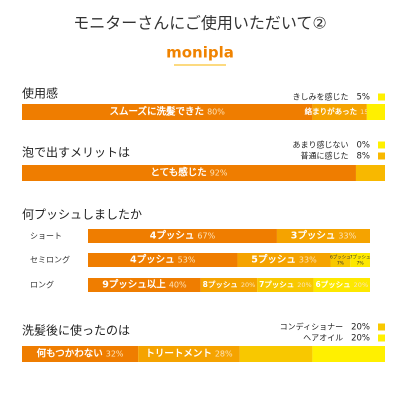  What do you see at coordinates (76, 153) in the screenshot?
I see `section-title: 泡で出すメリットは` at bounding box center [76, 153].